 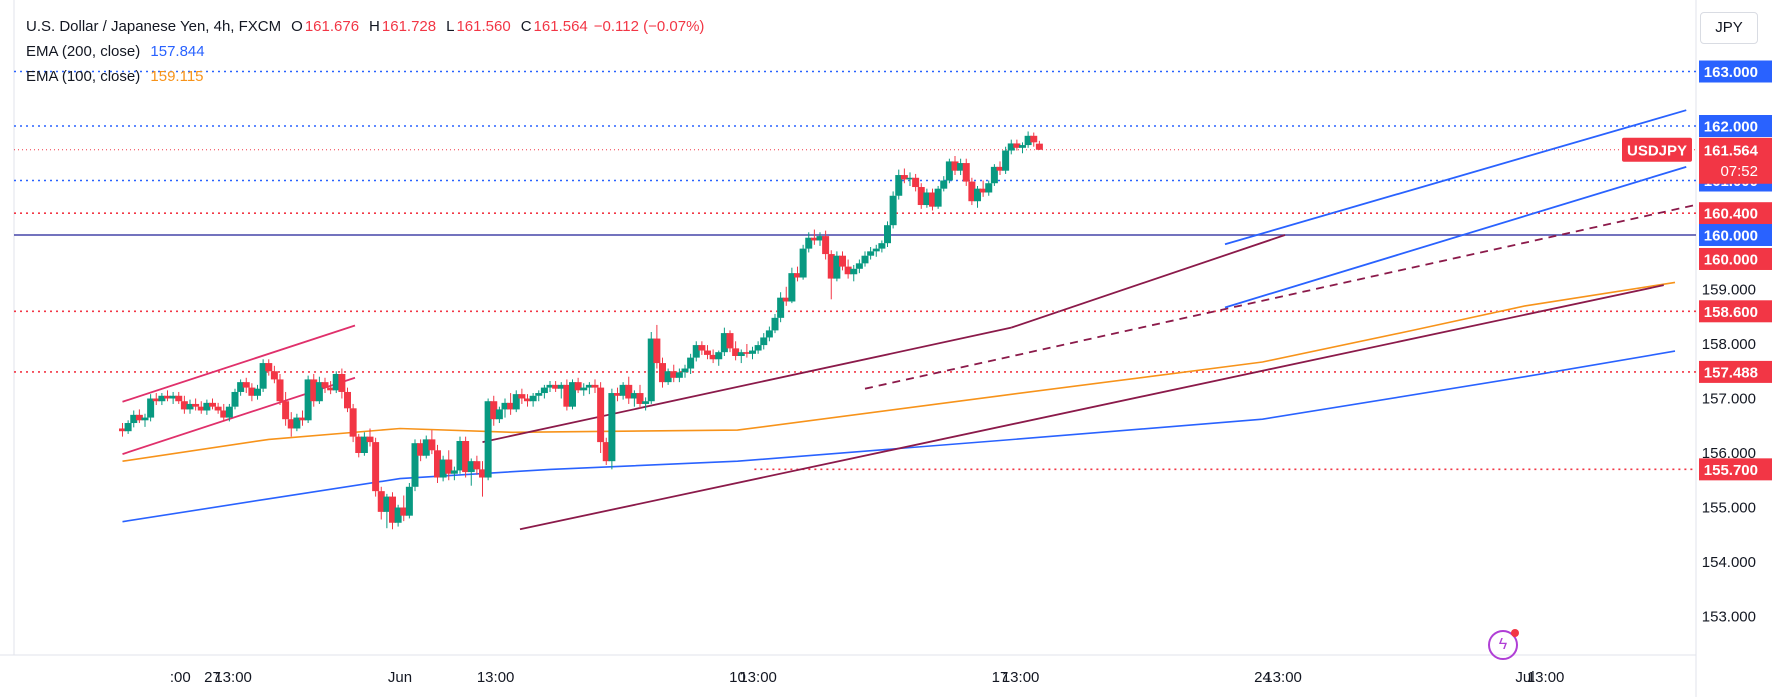 I want to click on flash-icon: ϟ, so click(x=1503, y=644).